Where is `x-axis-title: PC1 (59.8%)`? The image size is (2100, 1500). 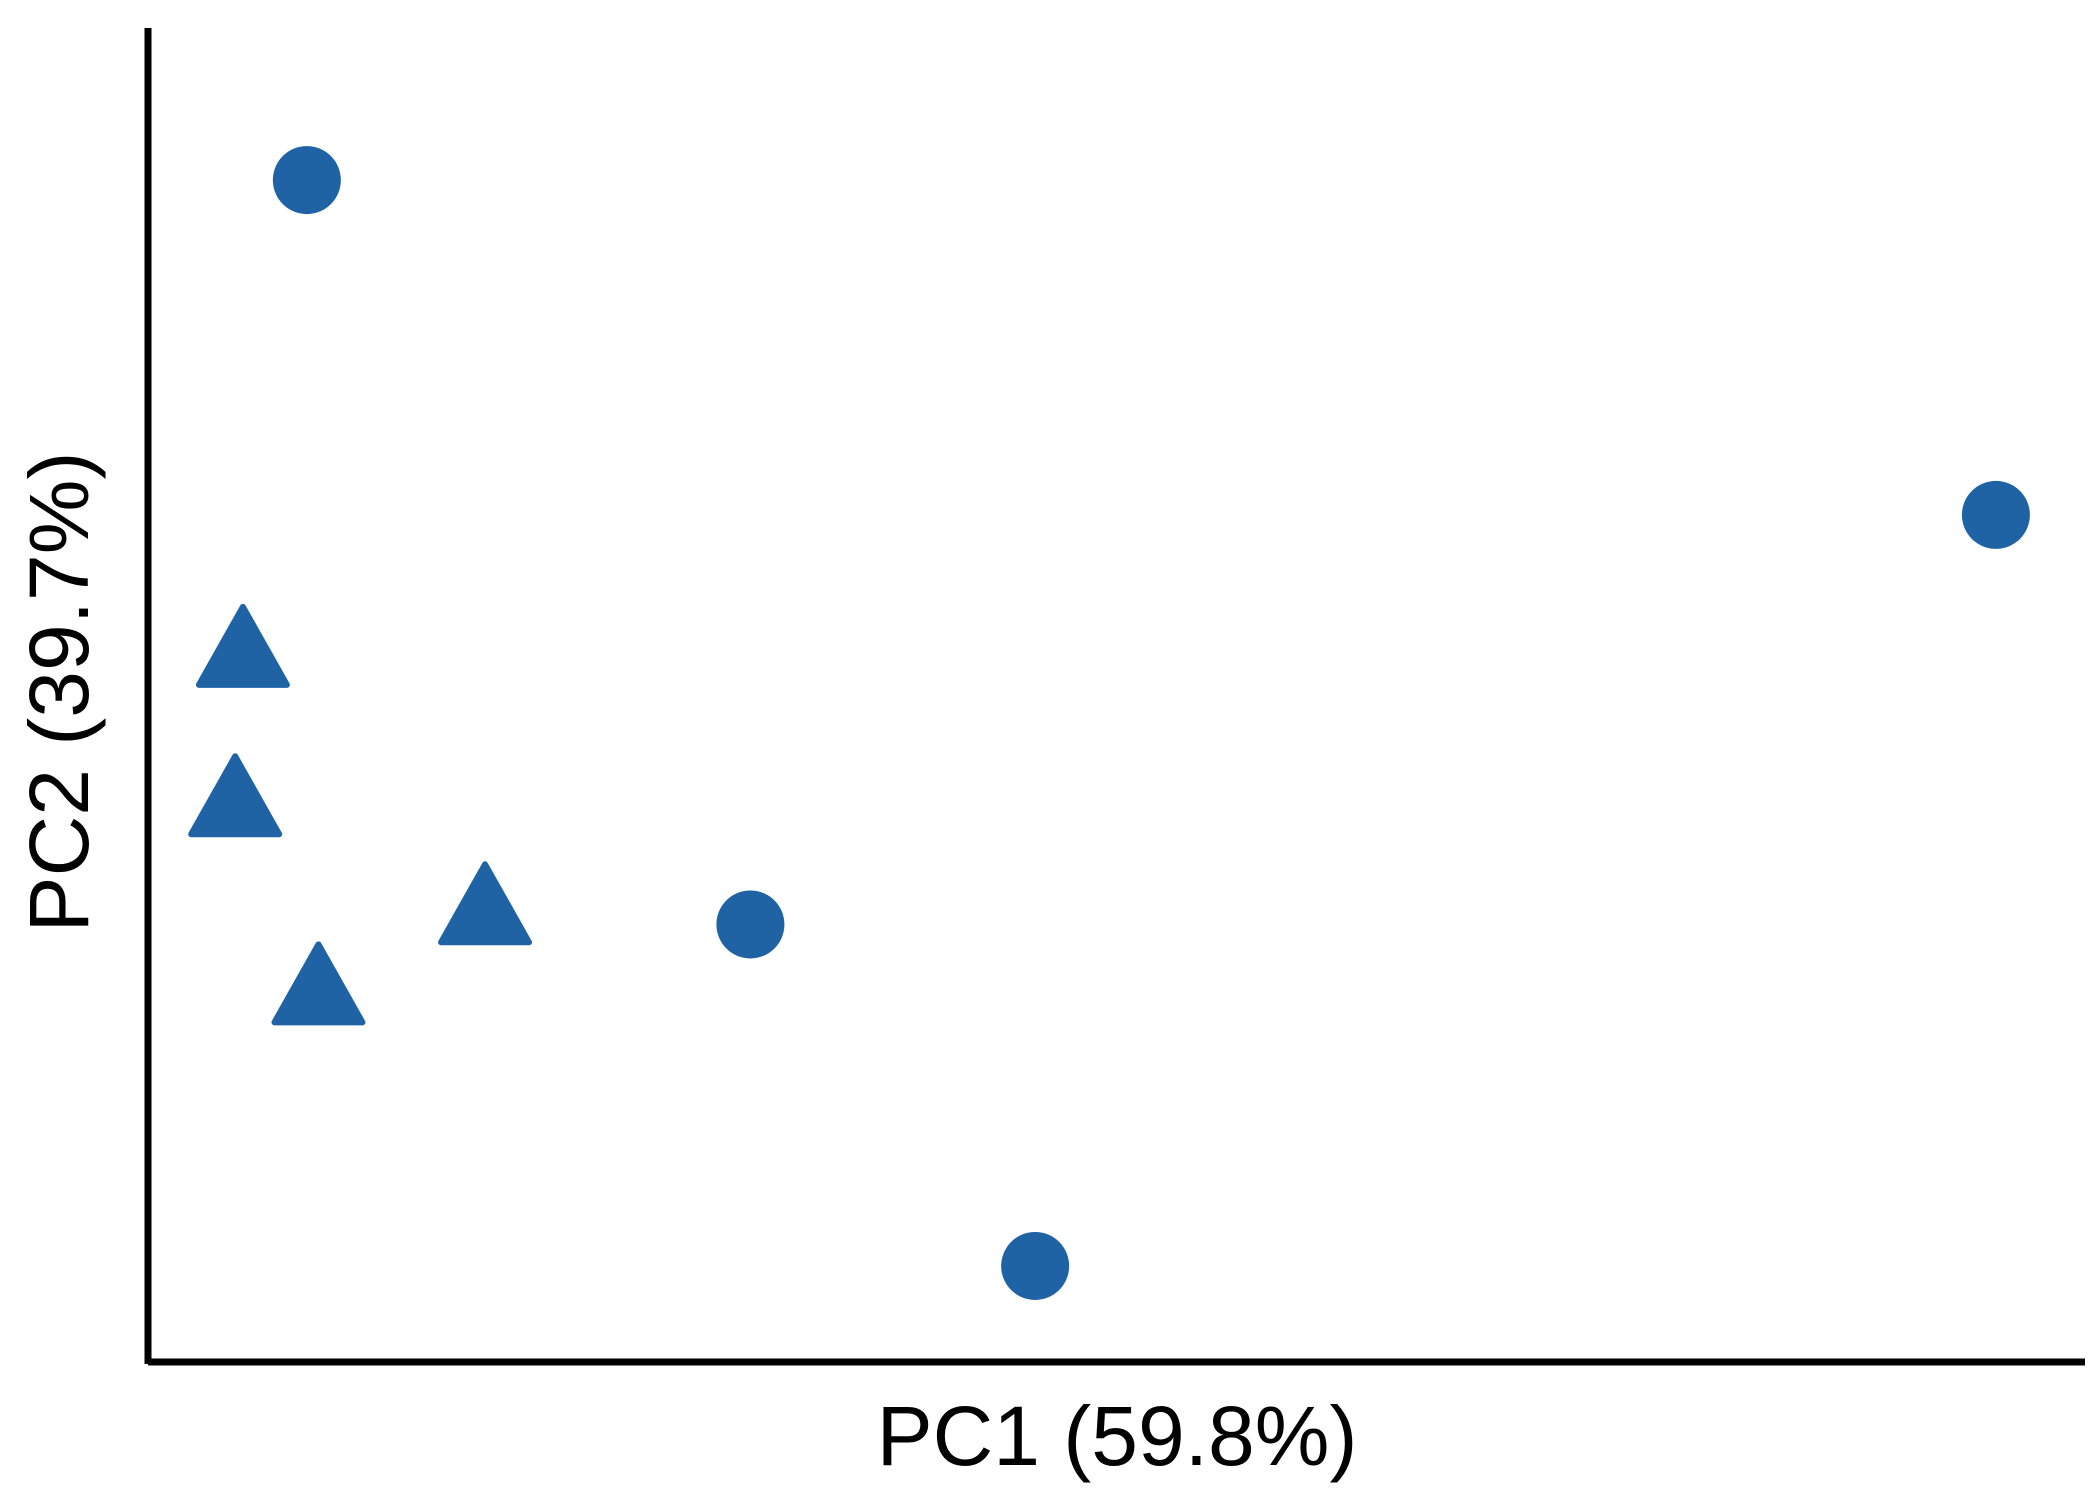 x-axis-title: PC1 (59.8%) is located at coordinates (1117, 1436).